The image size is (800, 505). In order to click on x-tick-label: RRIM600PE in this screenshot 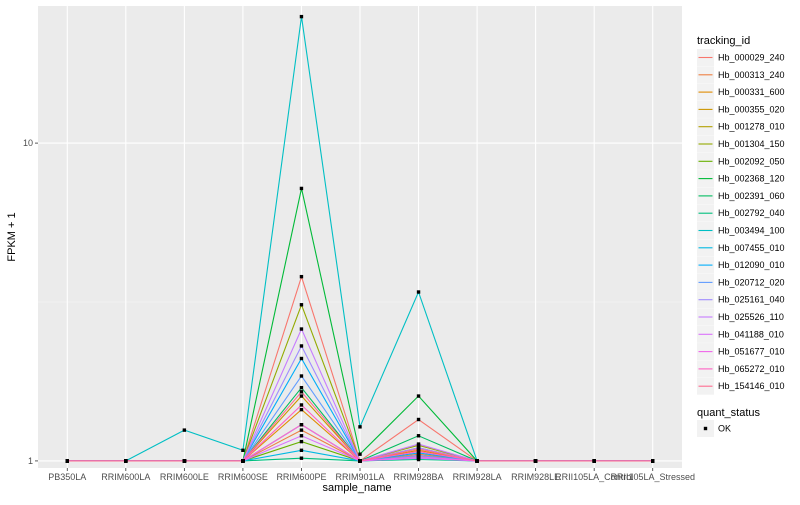, I will do `click(301, 477)`.